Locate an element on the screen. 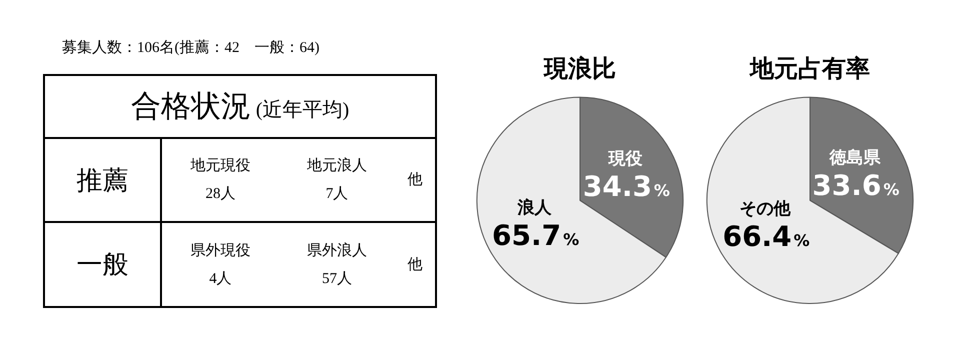 Image resolution: width=960 pixels, height=338 pixels. chart-title: 地元占有率 is located at coordinates (809, 68).